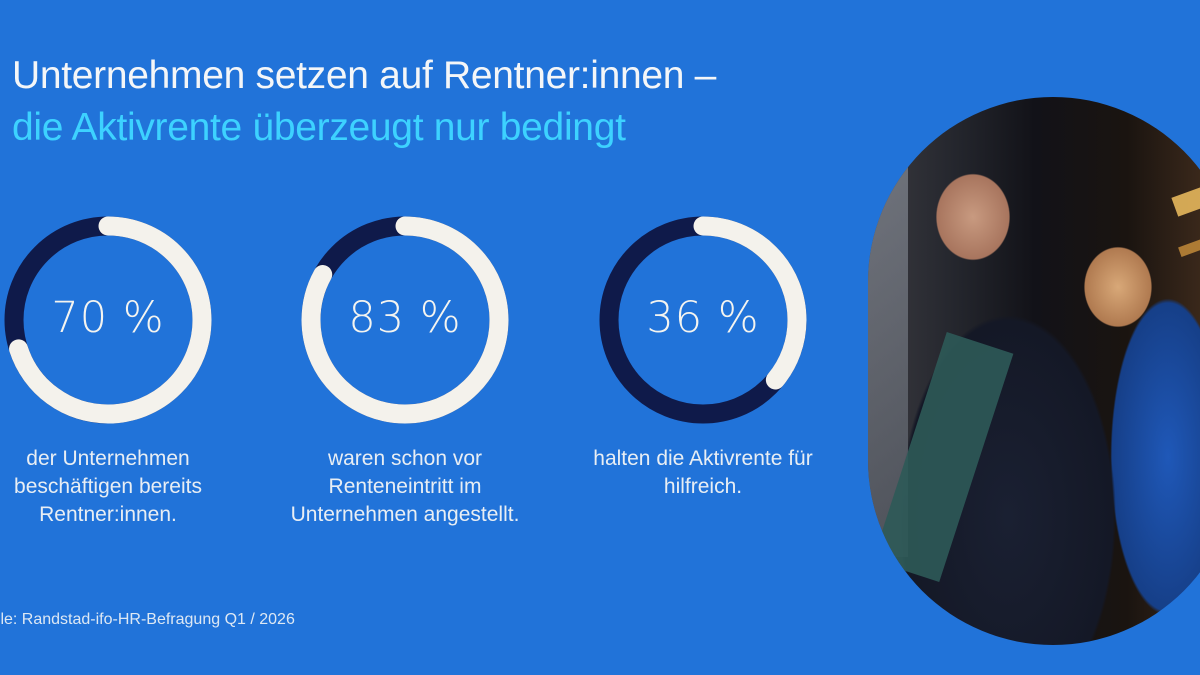 This screenshot has width=1200, height=675. I want to click on caption-line: hilfreich., so click(703, 486).